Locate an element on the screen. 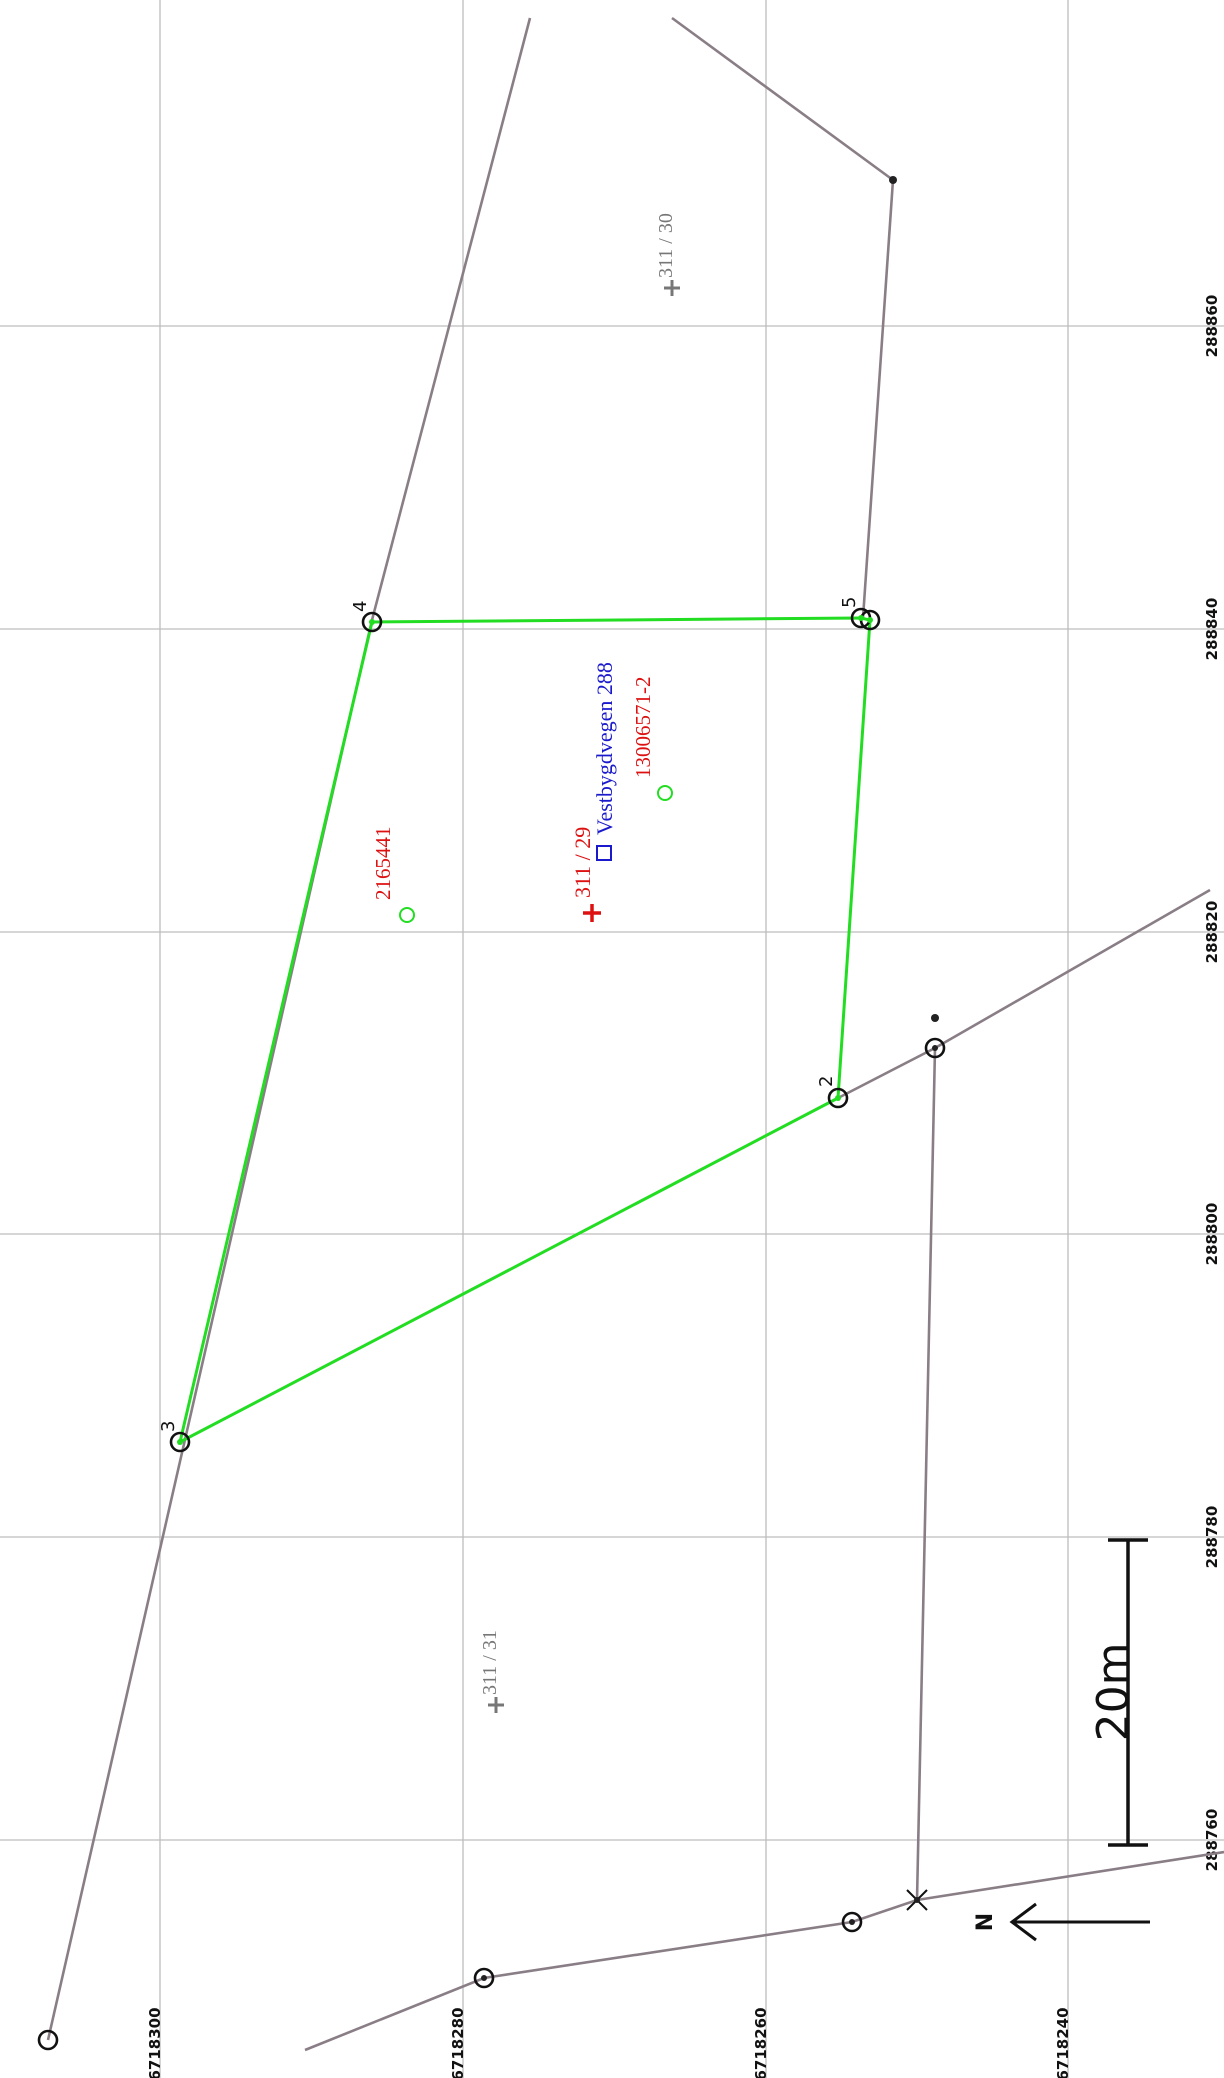 The width and height of the screenshot is (1224, 2078). address-point: Vestbygdvegen 288 is located at coordinates (604, 761).